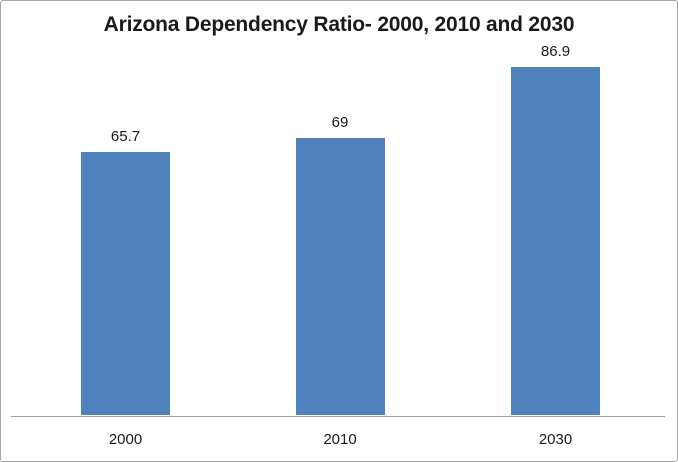 This screenshot has width=678, height=462. I want to click on x-tick-label-2000: 2000, so click(125, 439).